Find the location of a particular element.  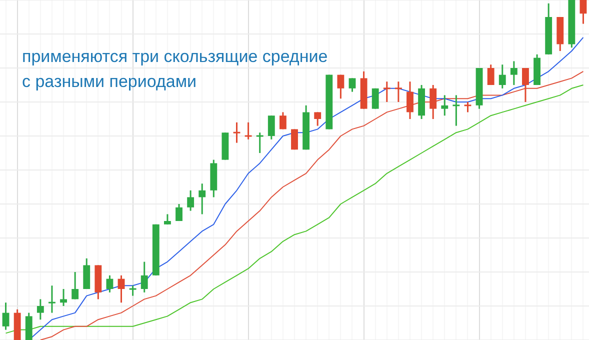

annotation: применяются три скользящие средние с разными периодами is located at coordinates (175, 69).